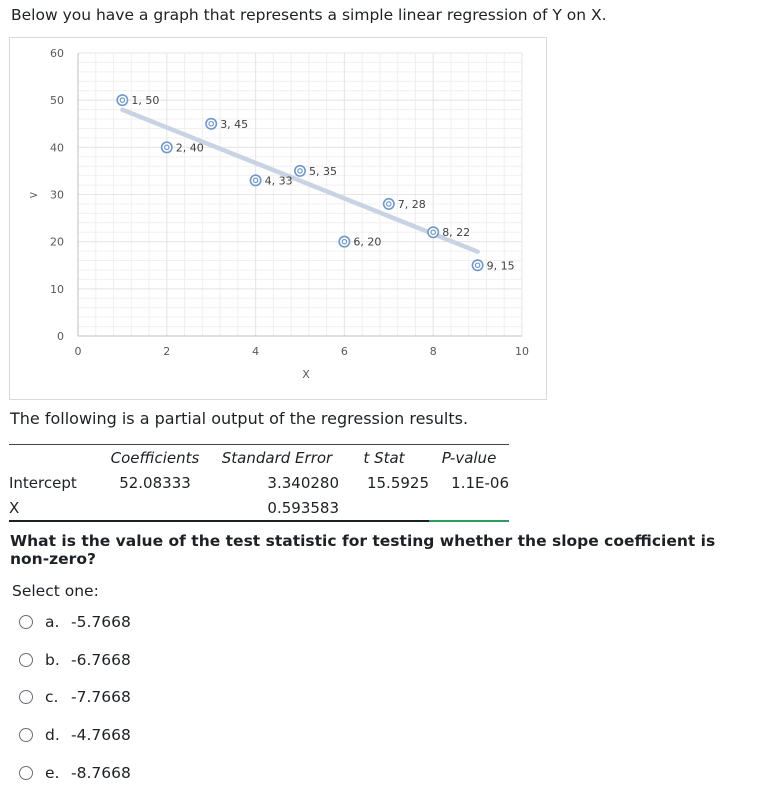 Image resolution: width=757 pixels, height=789 pixels. What do you see at coordinates (234, 124) in the screenshot?
I see `data-point-label: 3, 45` at bounding box center [234, 124].